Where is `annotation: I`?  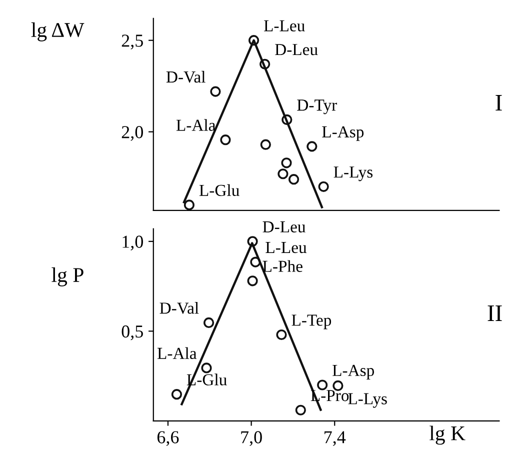 annotation: I is located at coordinates (499, 102).